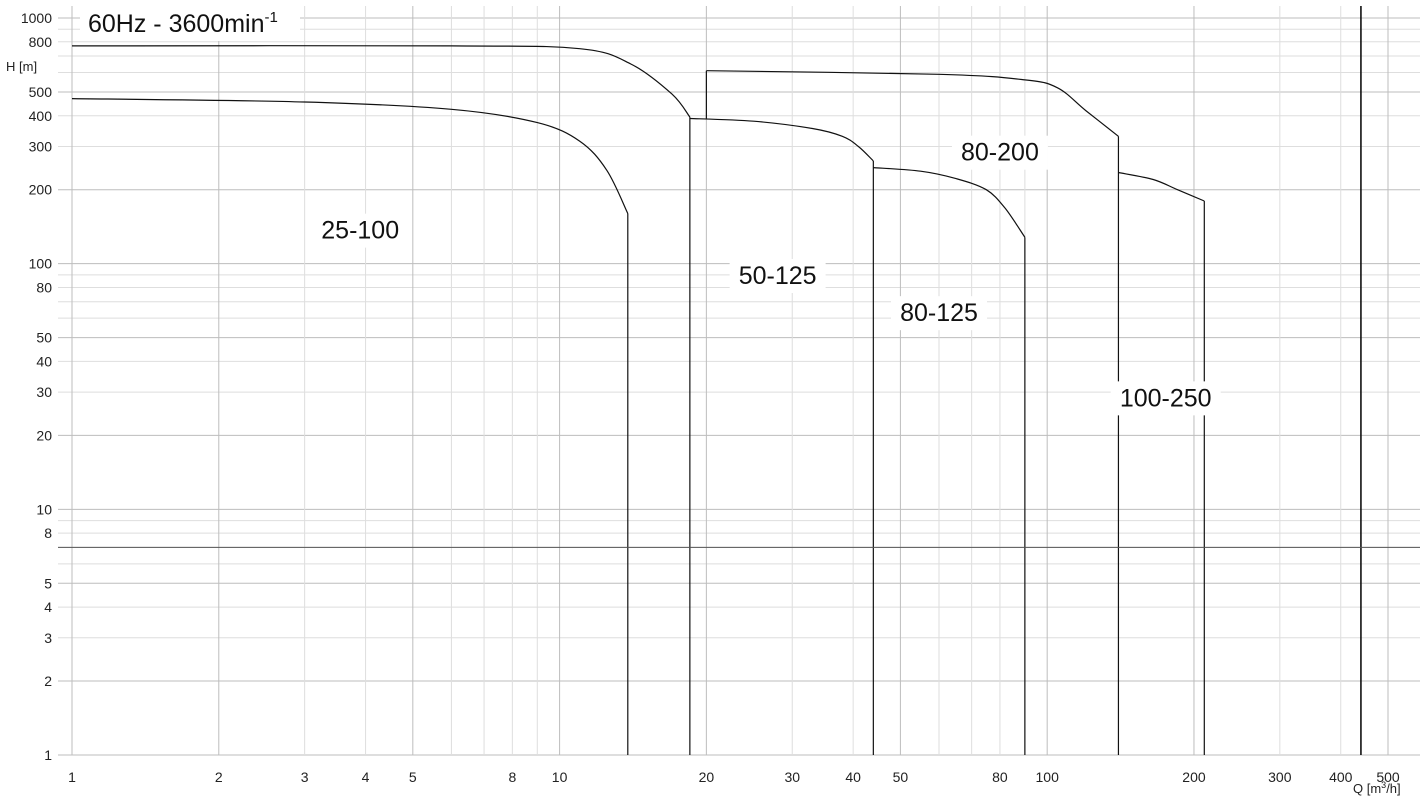 This screenshot has height=800, width=1426. What do you see at coordinates (560, 777) in the screenshot?
I see `x-tick-label: 10` at bounding box center [560, 777].